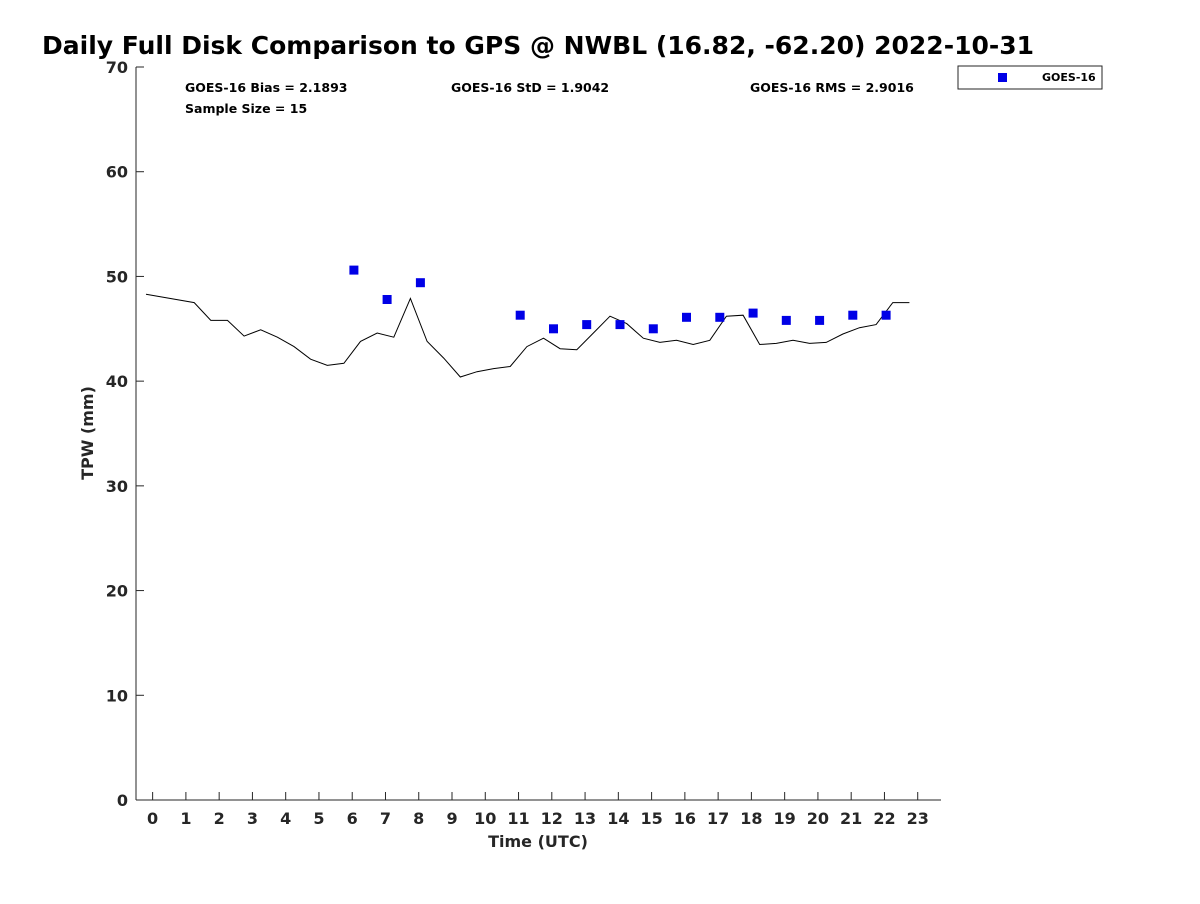 The height and width of the screenshot is (904, 1200). I want to click on y-tick-label: 70, so click(117, 67).